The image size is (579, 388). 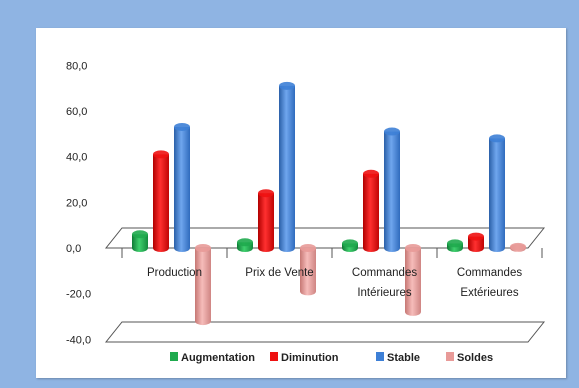 What do you see at coordinates (218, 358) in the screenshot?
I see `legend-label: Augmentation` at bounding box center [218, 358].